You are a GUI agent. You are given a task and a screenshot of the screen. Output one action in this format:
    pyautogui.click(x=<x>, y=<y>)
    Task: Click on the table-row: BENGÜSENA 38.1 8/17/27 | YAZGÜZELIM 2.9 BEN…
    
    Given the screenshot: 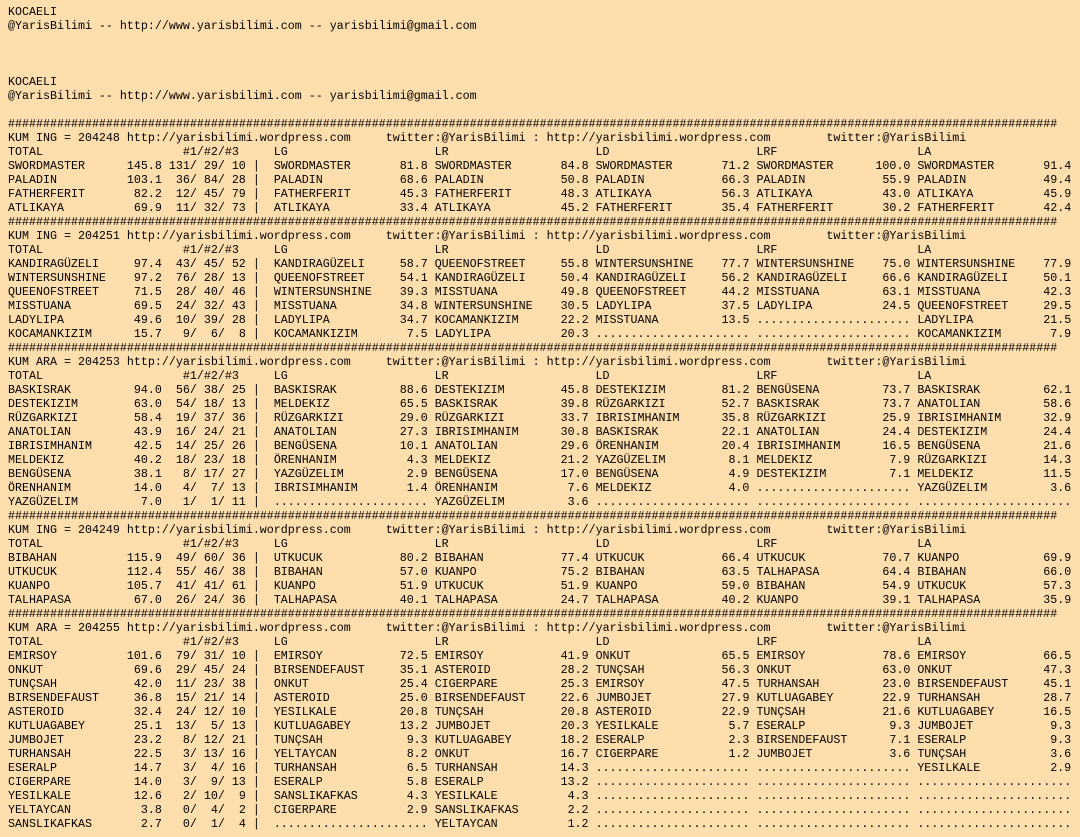 What is the action you would take?
    pyautogui.click(x=544, y=474)
    